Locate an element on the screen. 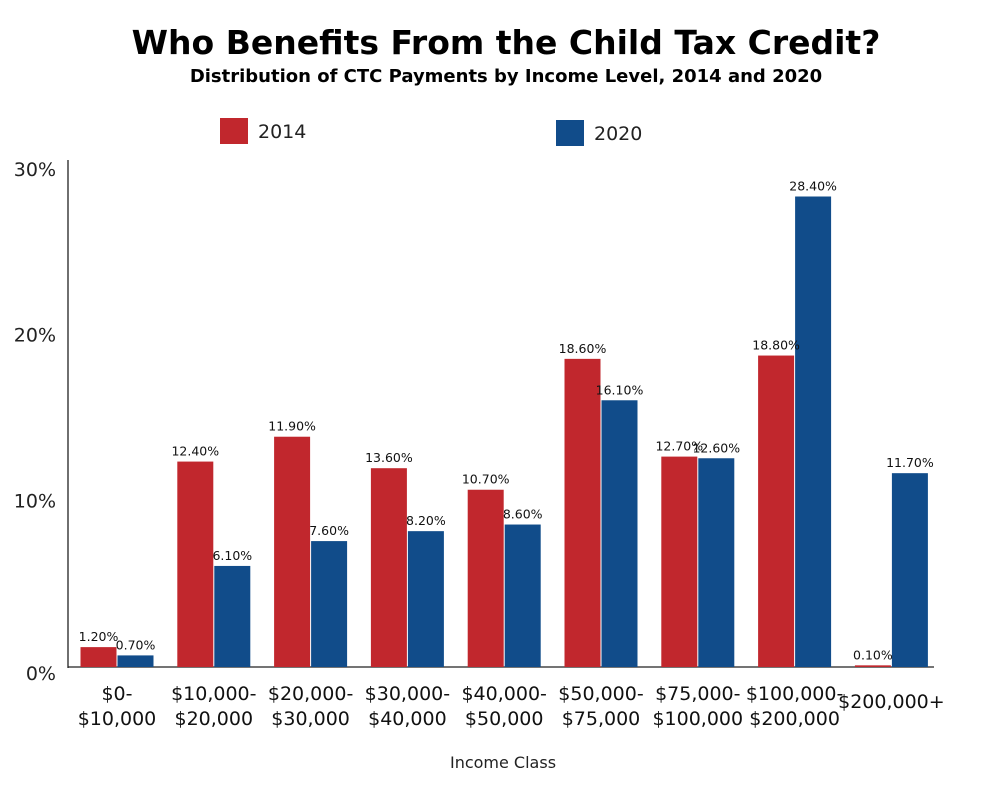 Image resolution: width=996 pixels, height=785 pixels. x-tick-label: $75,000 is located at coordinates (601, 719).